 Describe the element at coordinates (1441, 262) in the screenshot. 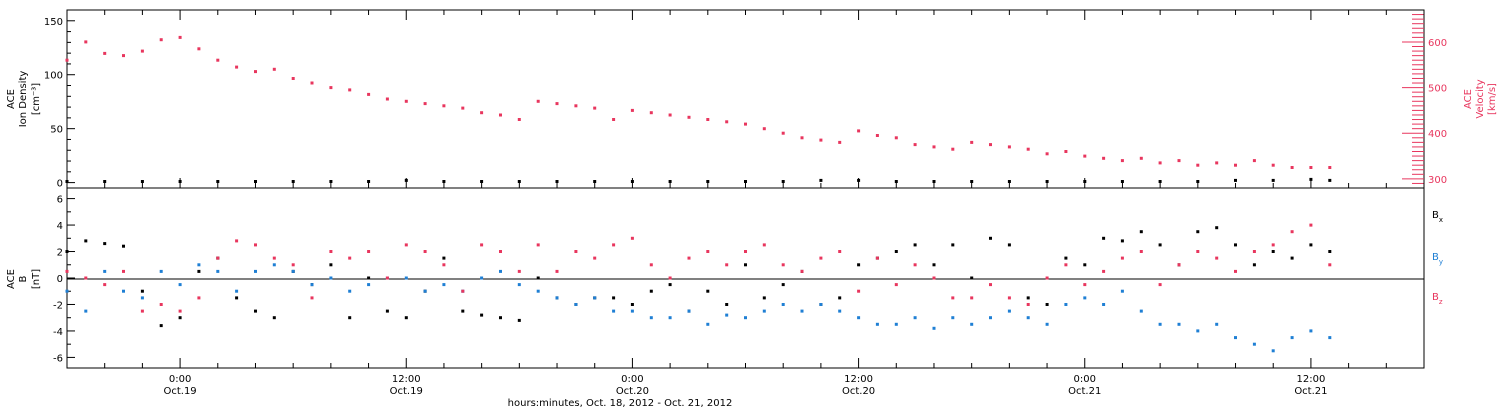

I see `legend-by-sub: y` at that location.